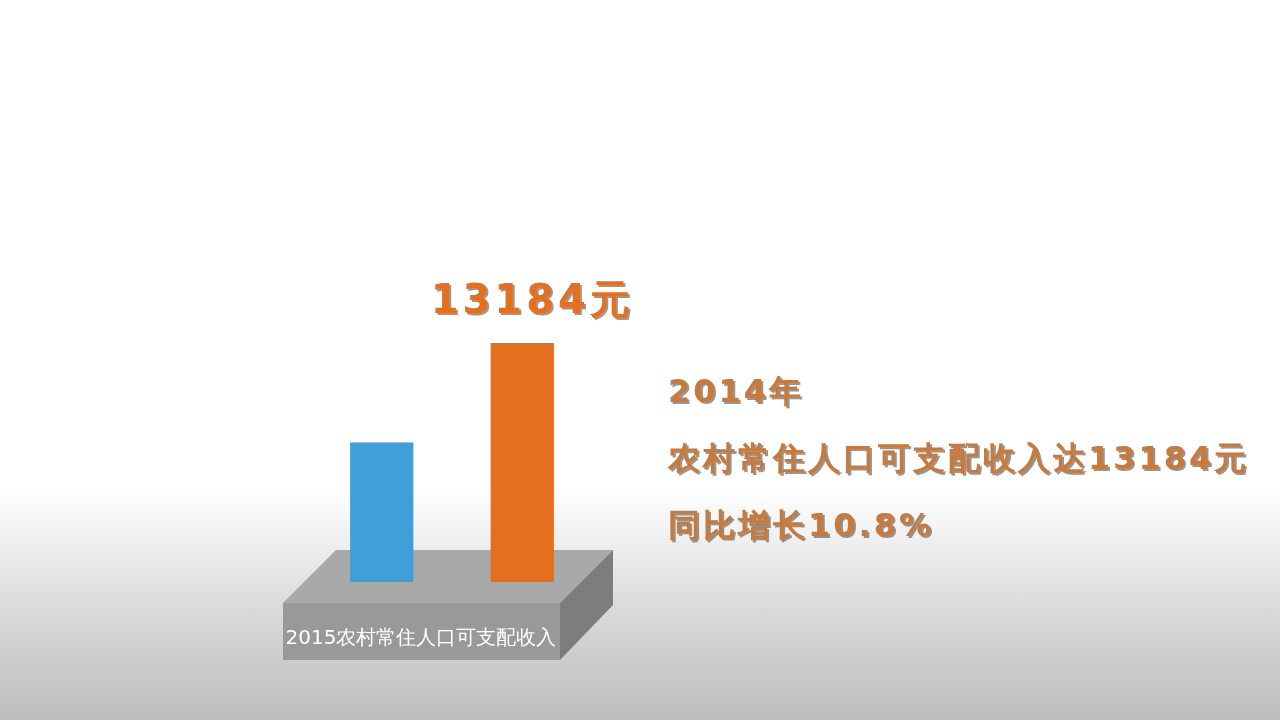 The width and height of the screenshot is (1280, 720). What do you see at coordinates (801, 525) in the screenshot?
I see `text: 同比增长10.8%` at bounding box center [801, 525].